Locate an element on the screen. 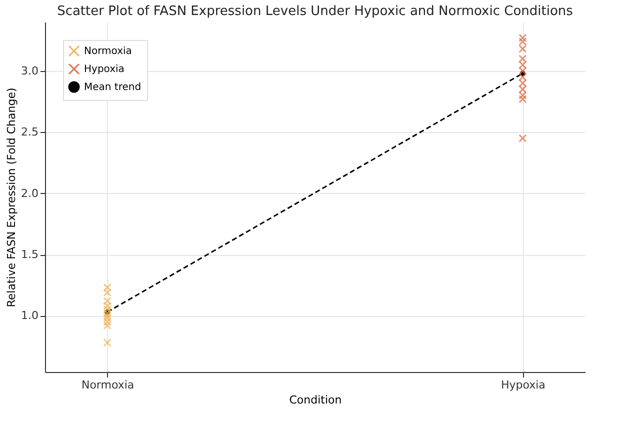 Image resolution: width=625 pixels, height=432 pixels. y-tick-label: 1.0 is located at coordinates (29, 315).